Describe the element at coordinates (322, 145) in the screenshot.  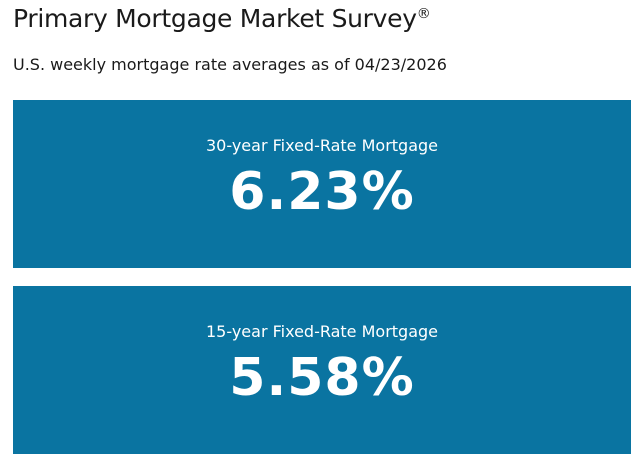
I see `rate-label: 30-year Fixed-Rate Mortgage` at that location.